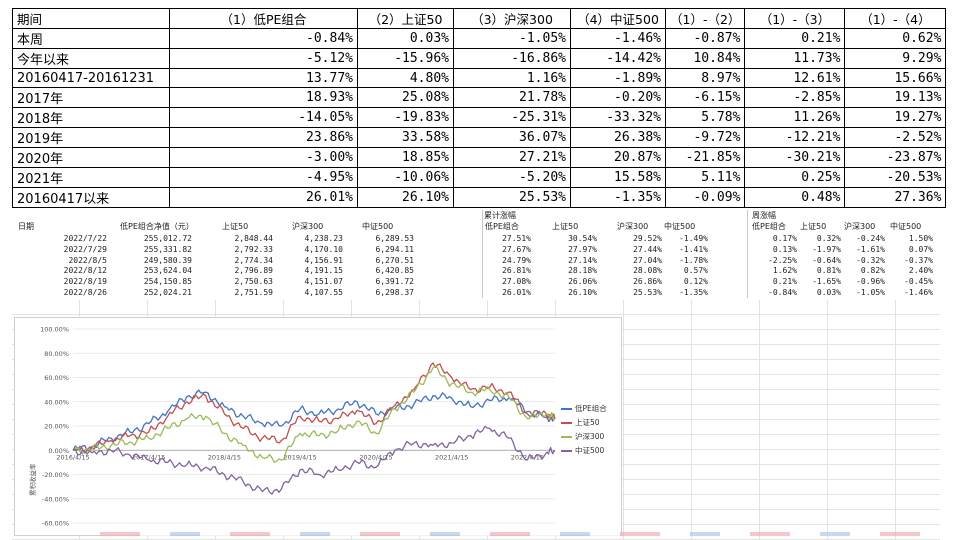 This screenshot has height=540, width=960. Describe the element at coordinates (253, 238) in the screenshot. I see `sheet-cell: 2,848.44` at that location.